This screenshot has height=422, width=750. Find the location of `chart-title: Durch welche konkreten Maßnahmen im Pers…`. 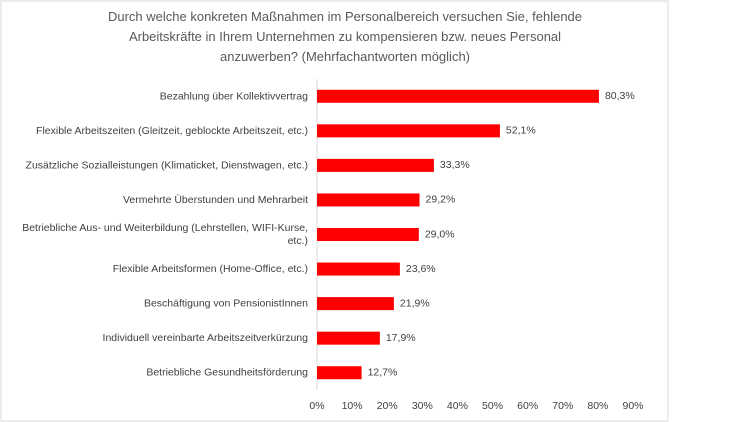

chart-title: Durch welche konkreten Maßnahmen im Pers… is located at coordinates (345, 36).